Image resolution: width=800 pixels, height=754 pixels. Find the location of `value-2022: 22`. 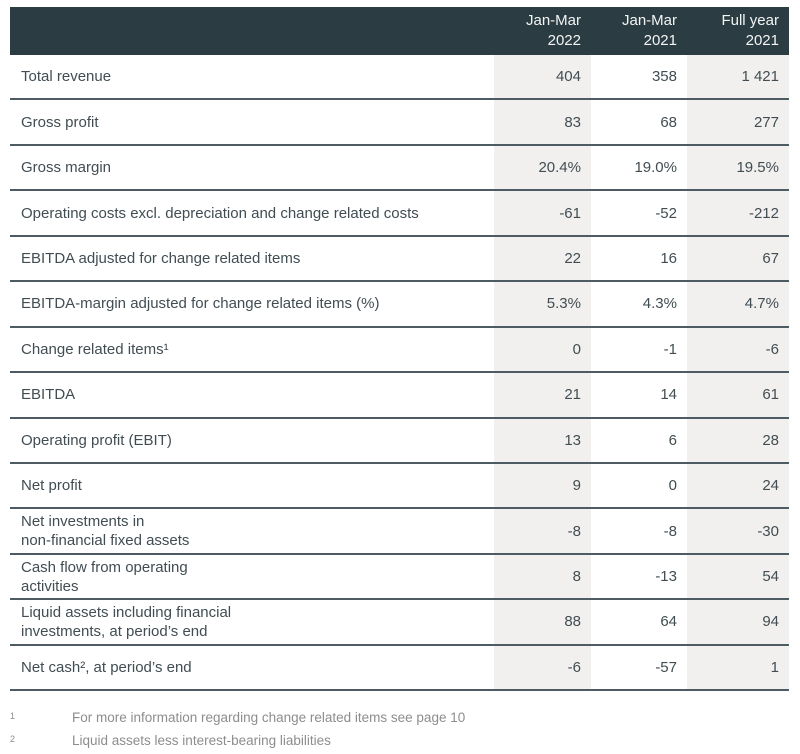

value-2022: 22 is located at coordinates (542, 258).